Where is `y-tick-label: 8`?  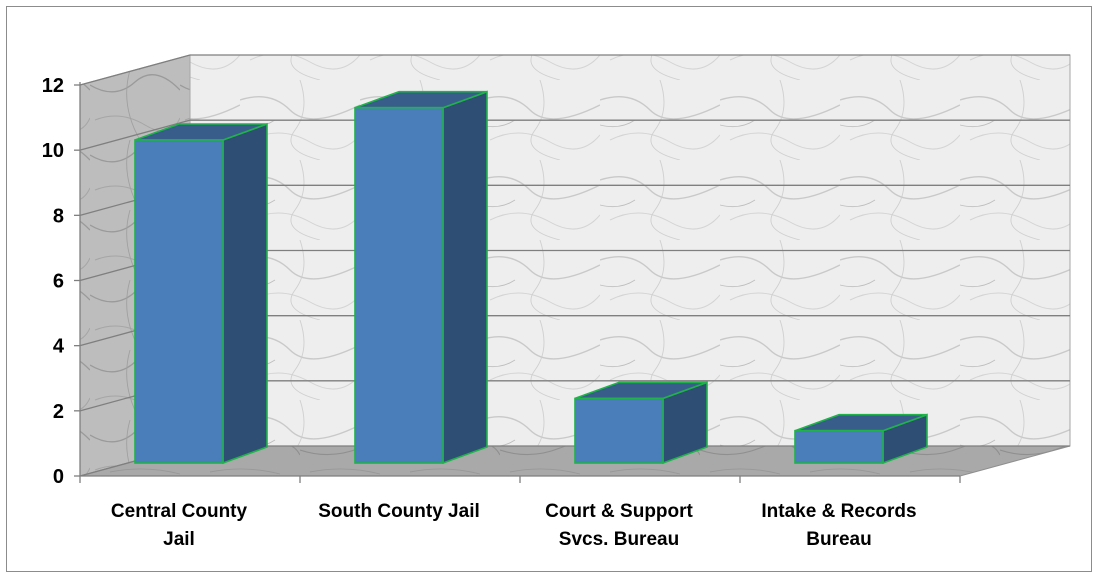
y-tick-label: 8 is located at coordinates (58, 216).